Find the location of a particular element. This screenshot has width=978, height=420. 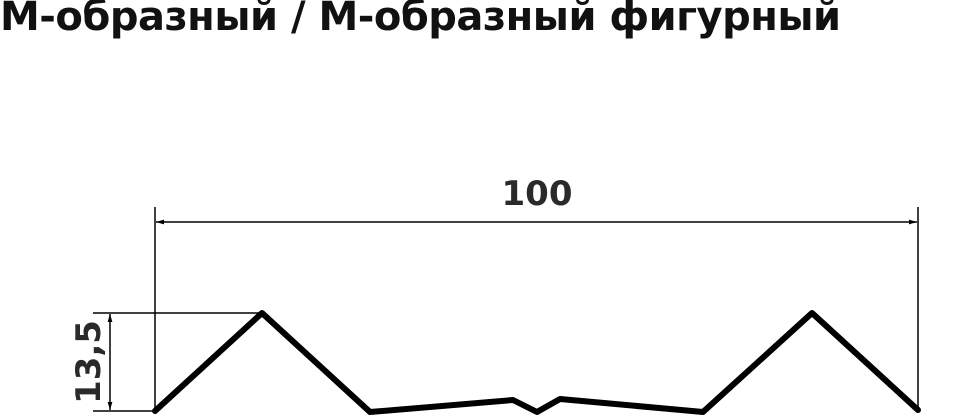

height-dimension-label: 13,5 is located at coordinates (89, 362).